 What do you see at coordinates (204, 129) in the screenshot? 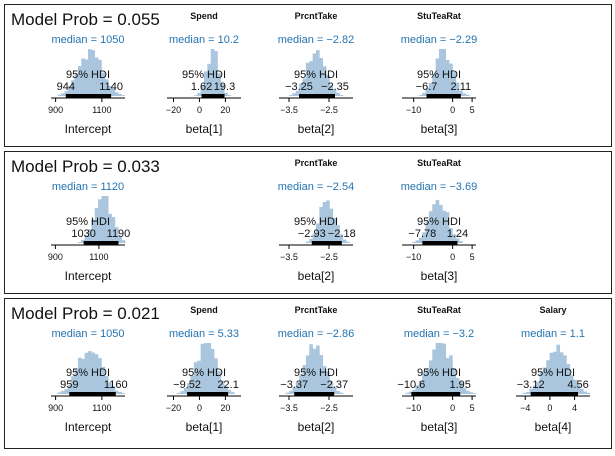
I see `parameter-label: beta[1]` at bounding box center [204, 129].